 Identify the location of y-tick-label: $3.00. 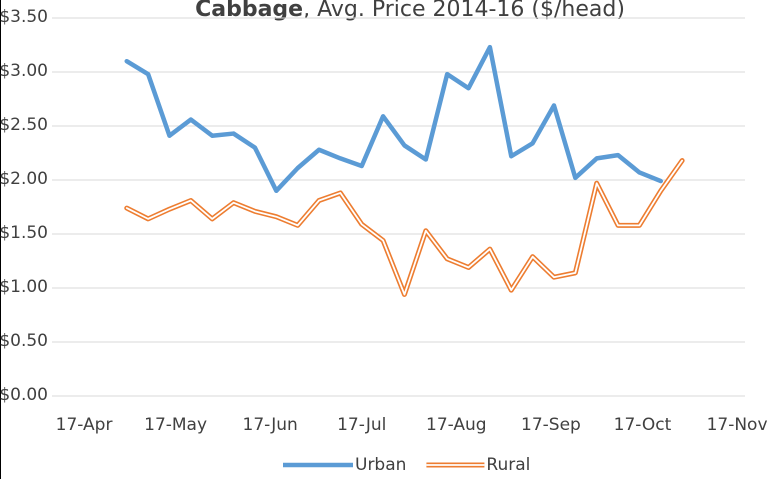
(24, 71).